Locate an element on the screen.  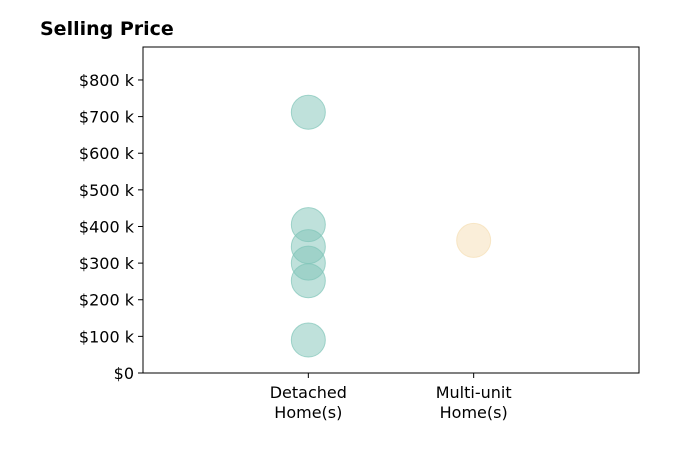
y-tick-label: $500 k is located at coordinates (107, 190).